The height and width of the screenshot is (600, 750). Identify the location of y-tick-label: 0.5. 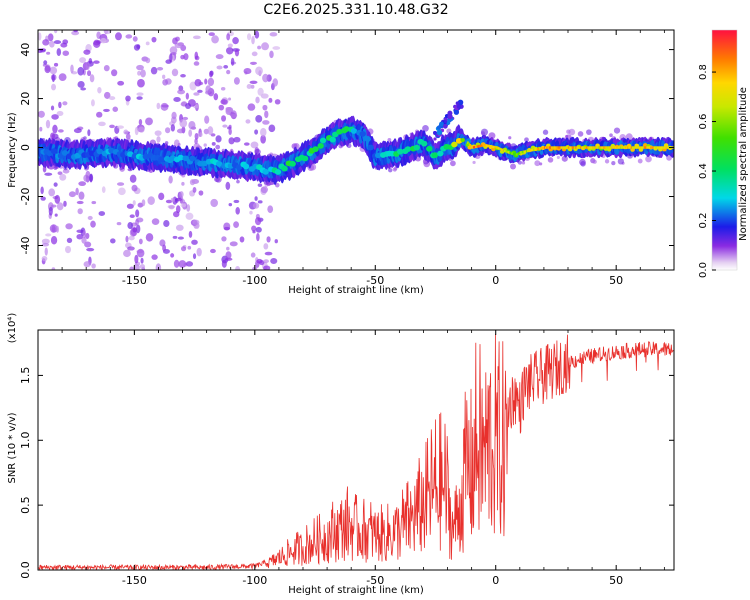
(25, 505).